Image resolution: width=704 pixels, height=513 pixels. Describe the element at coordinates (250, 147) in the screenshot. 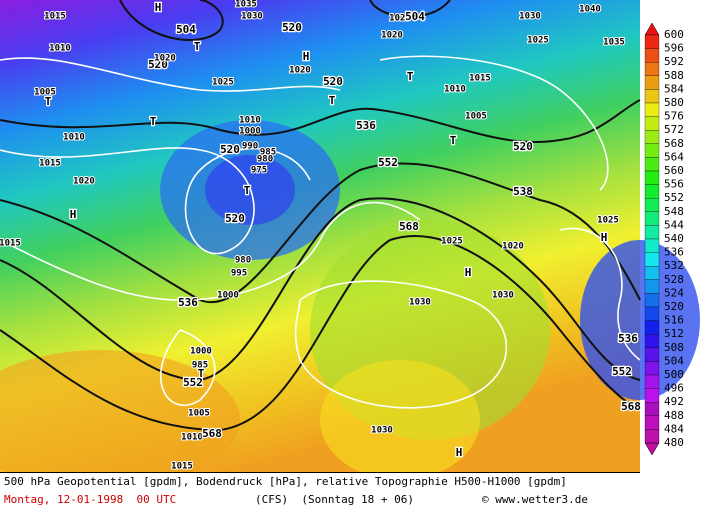

I see `map-label: 990` at that location.